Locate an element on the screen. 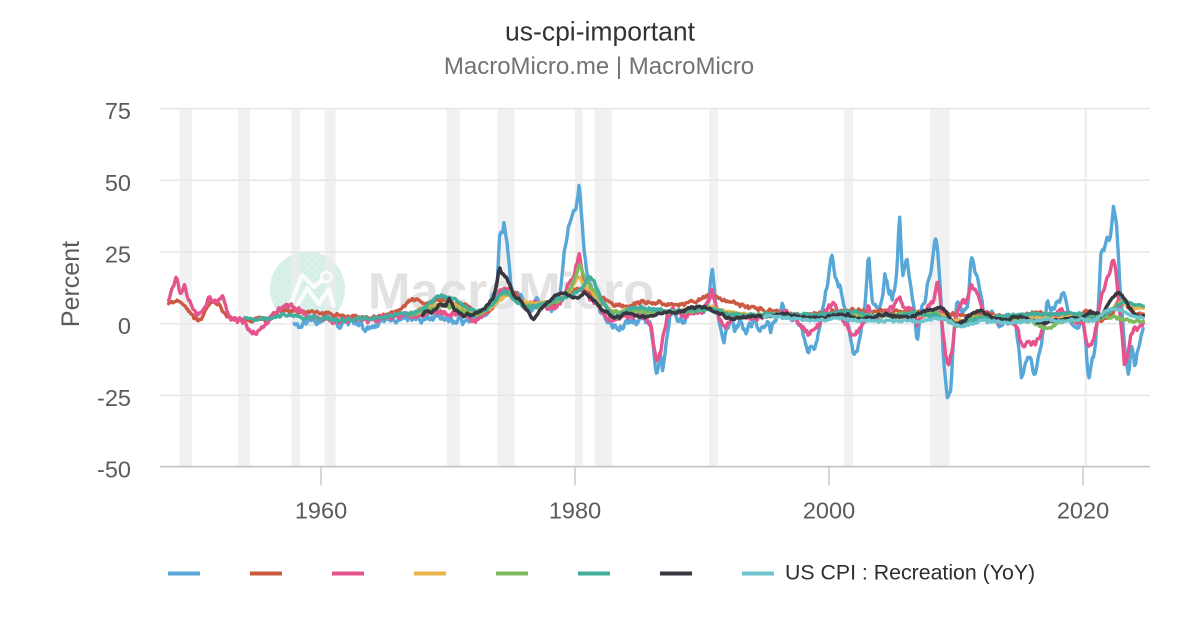  svg-text: 25 is located at coordinates (118, 255).